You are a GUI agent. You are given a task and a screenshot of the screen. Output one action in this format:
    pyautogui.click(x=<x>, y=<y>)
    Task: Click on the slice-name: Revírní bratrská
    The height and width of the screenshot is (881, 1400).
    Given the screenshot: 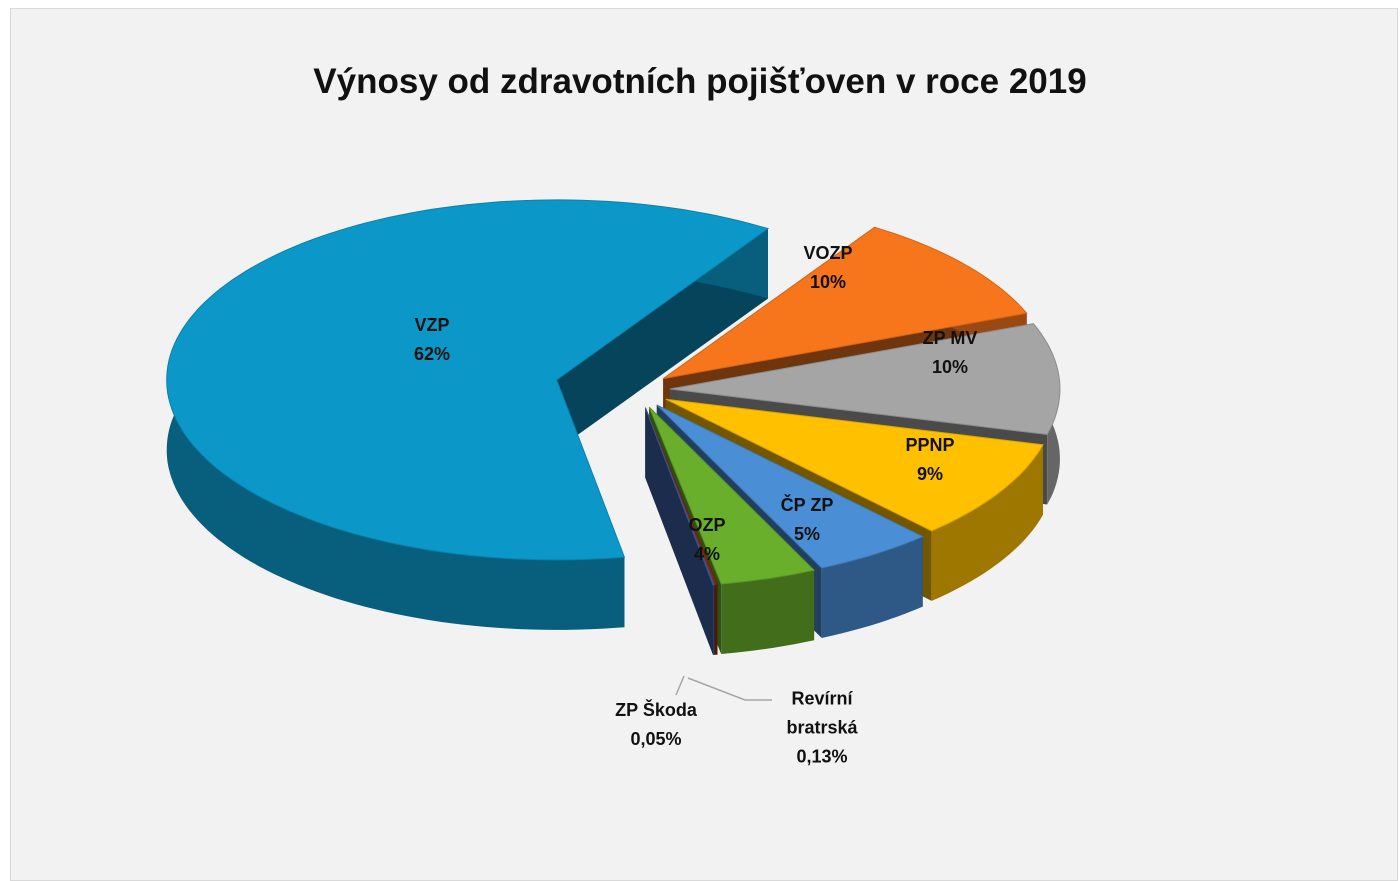 What is the action you would take?
    pyautogui.click(x=822, y=713)
    